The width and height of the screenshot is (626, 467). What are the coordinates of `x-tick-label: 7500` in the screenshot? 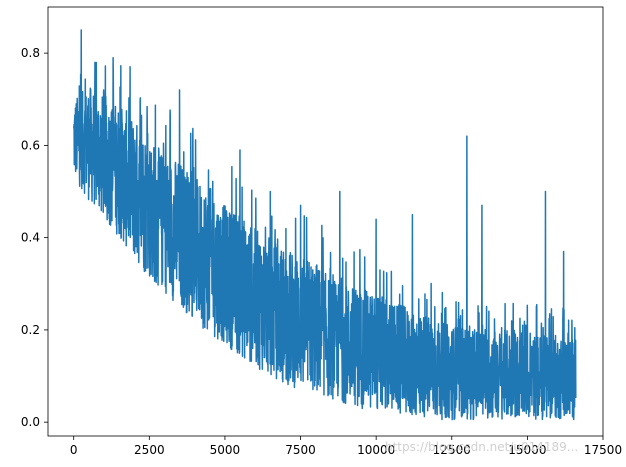 It's located at (300, 450).